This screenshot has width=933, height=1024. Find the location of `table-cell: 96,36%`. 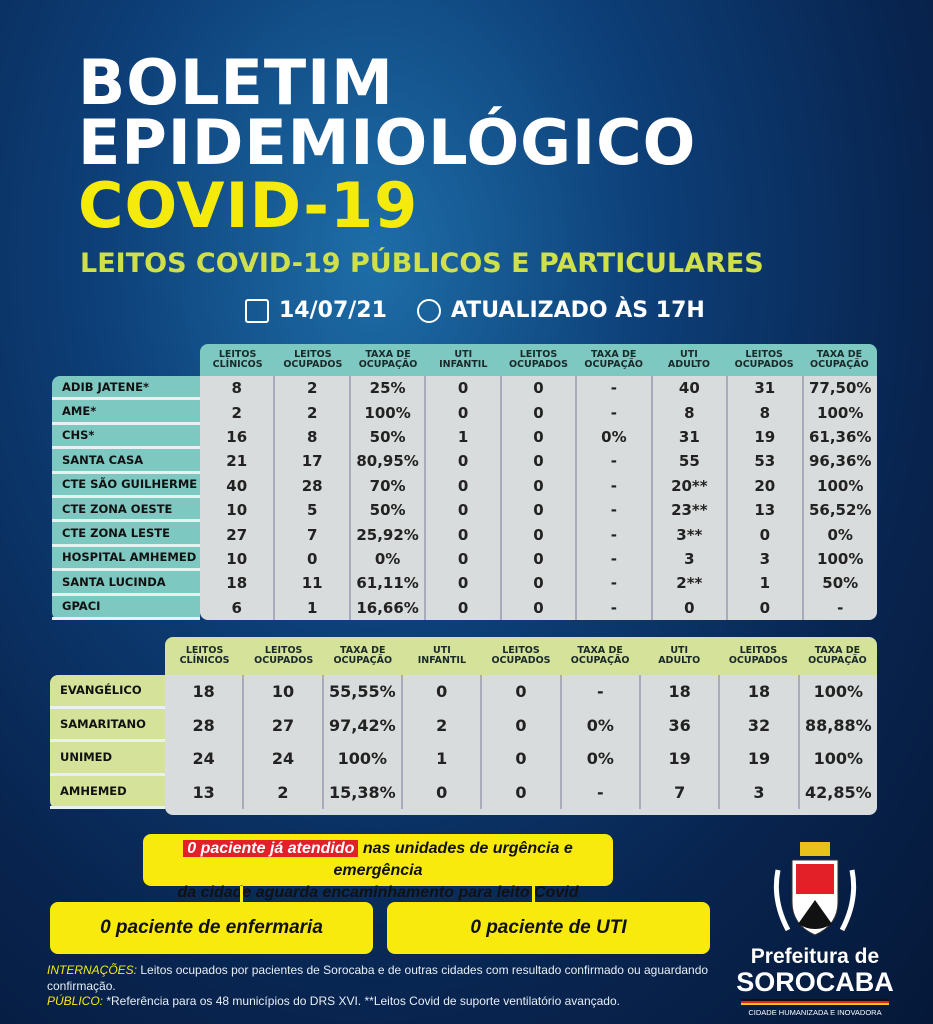

table-cell: 96,36% is located at coordinates (840, 461).